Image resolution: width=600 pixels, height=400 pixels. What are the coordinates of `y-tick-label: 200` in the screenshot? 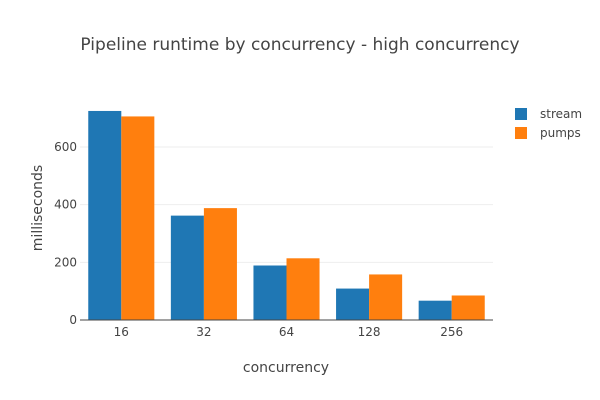 It's located at (65, 262).